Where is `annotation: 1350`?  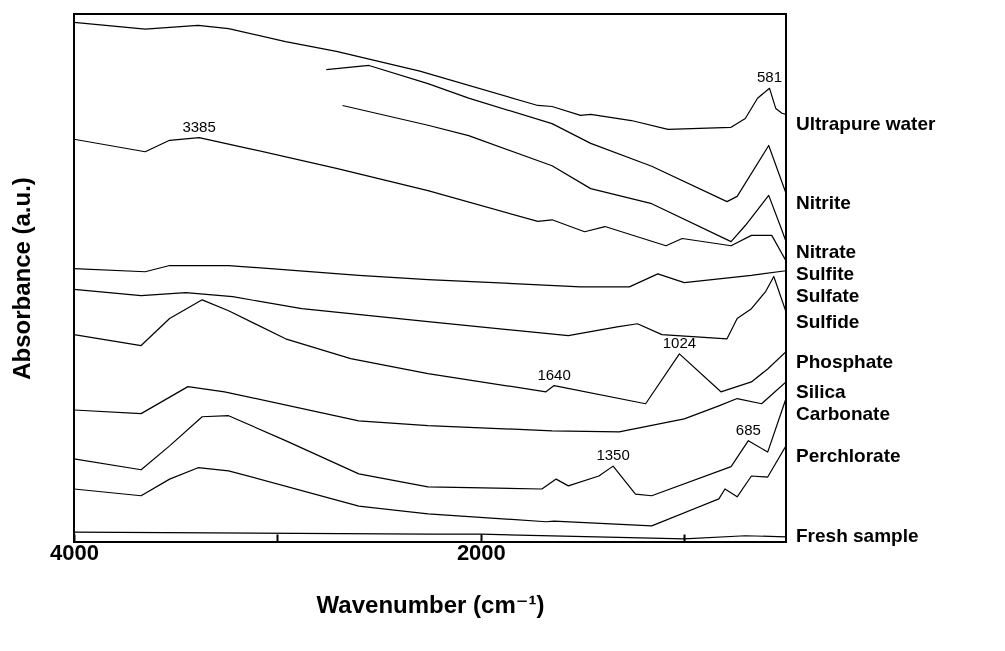
annotation: 1350 is located at coordinates (613, 455).